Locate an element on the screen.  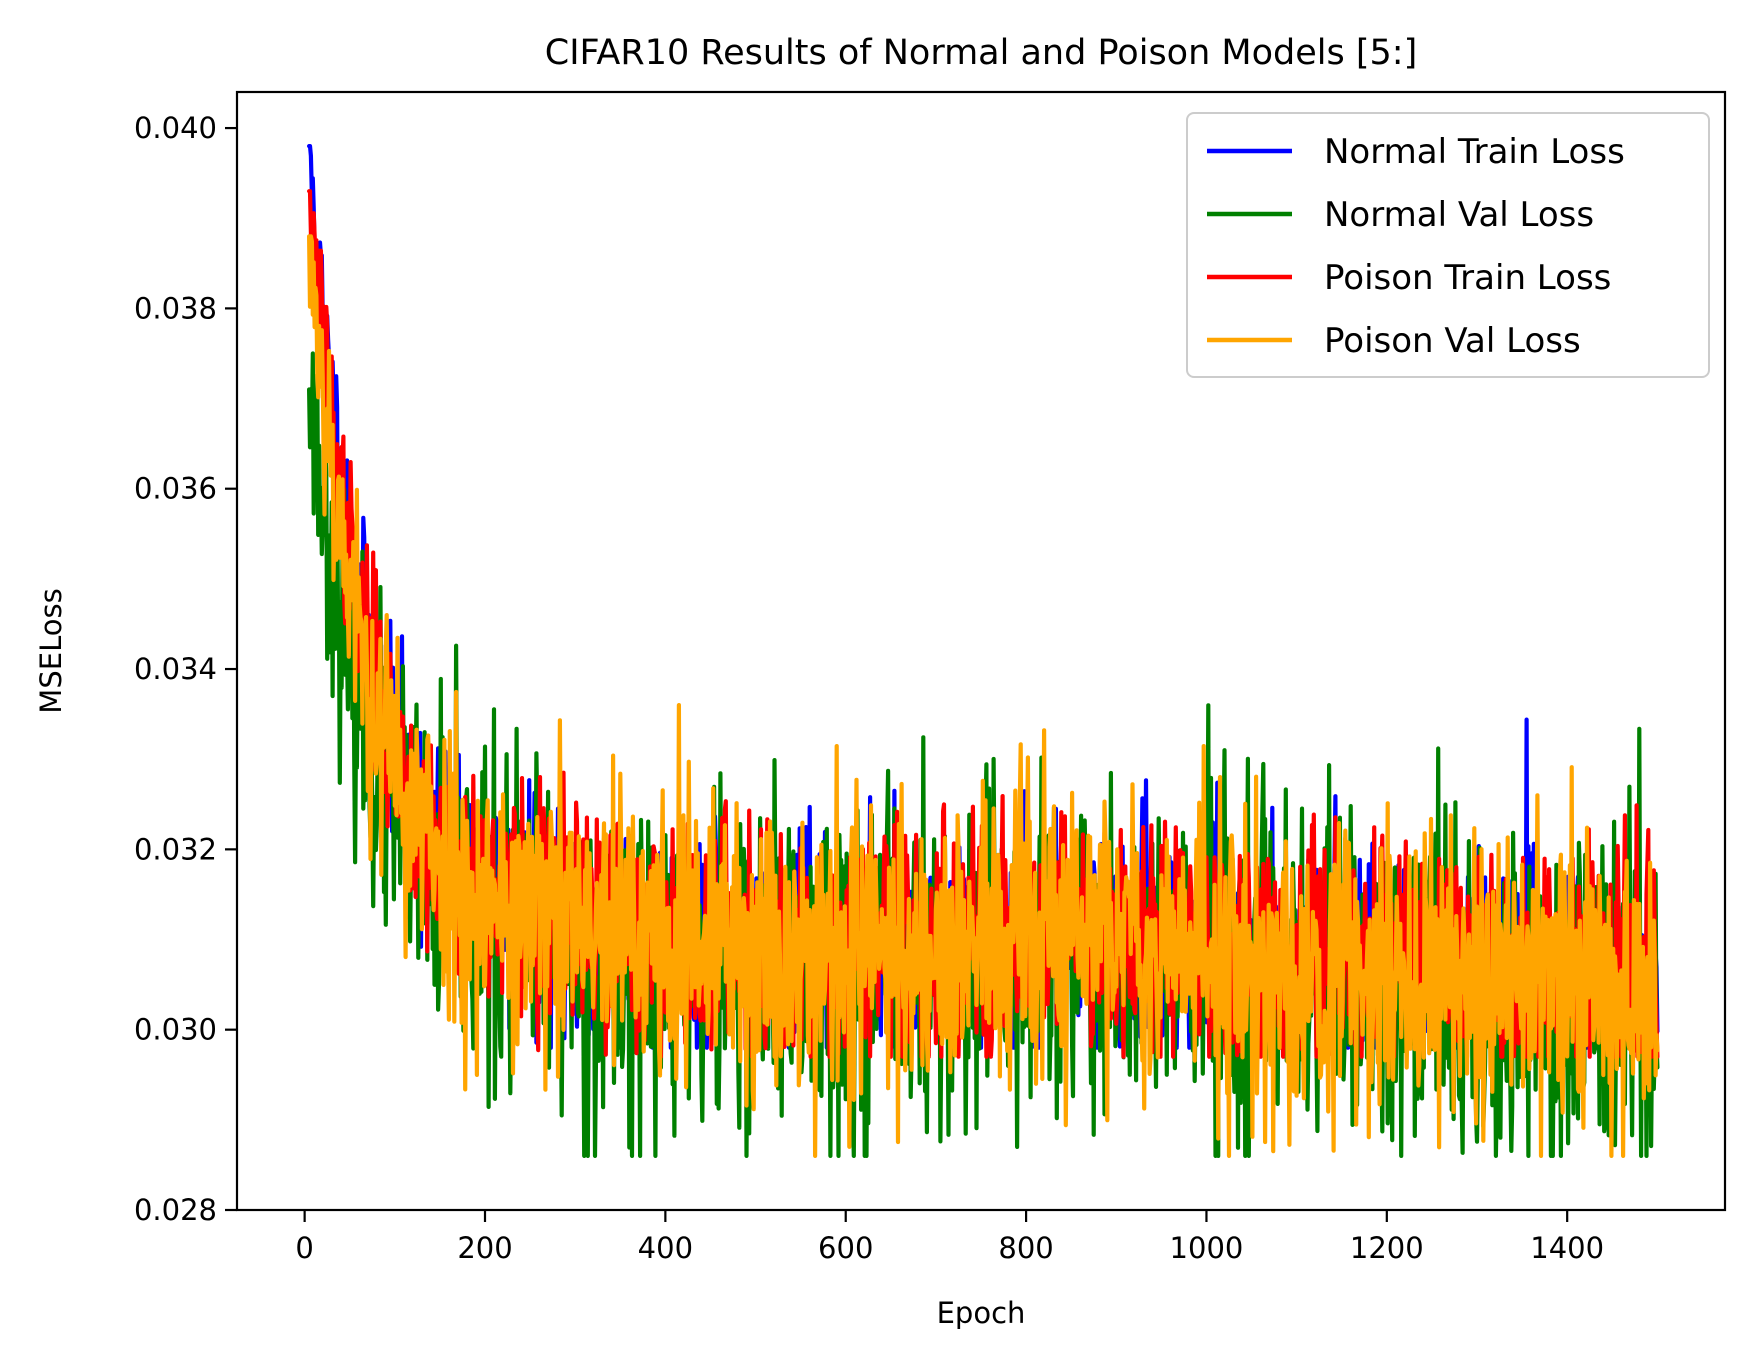
x-tick-label: 800 is located at coordinates (1025, 1248).